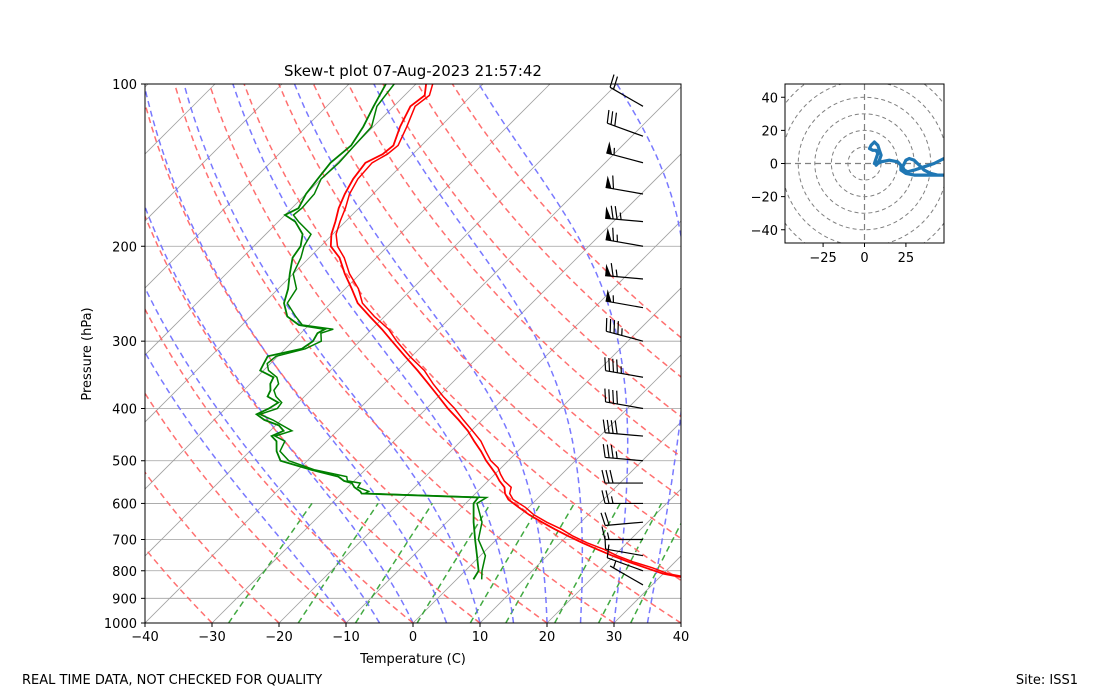 The width and height of the screenshot is (1100, 700). Describe the element at coordinates (480, 637) in the screenshot. I see `x-tick-label: 10` at that location.